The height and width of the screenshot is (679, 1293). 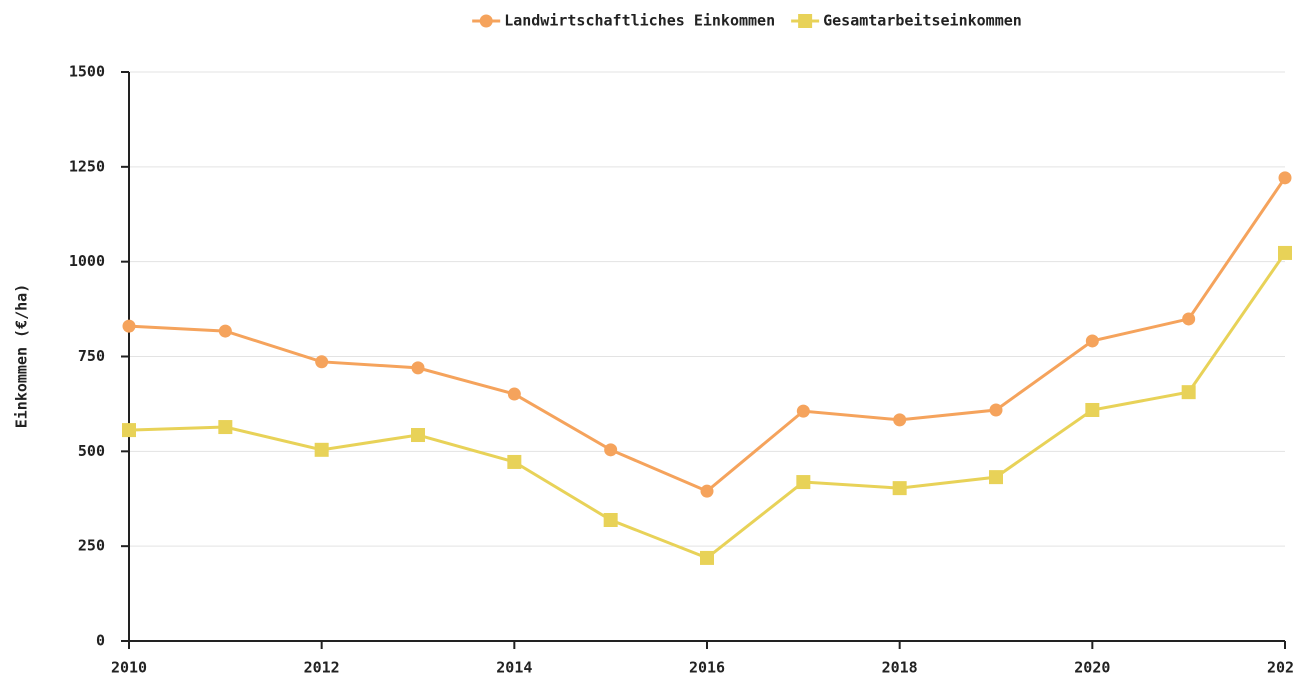 I want to click on x-tick-label: 2010, so click(x=129, y=668).